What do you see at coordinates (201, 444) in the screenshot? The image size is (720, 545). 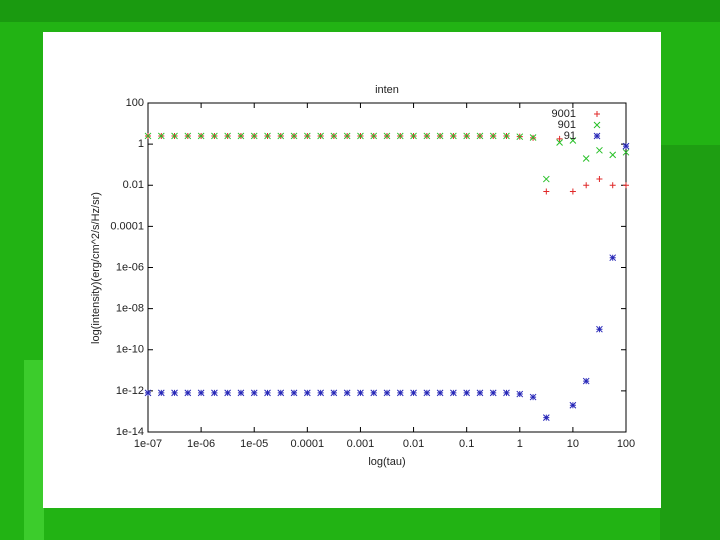 I see `x-tick-label: 1e-06` at bounding box center [201, 444].